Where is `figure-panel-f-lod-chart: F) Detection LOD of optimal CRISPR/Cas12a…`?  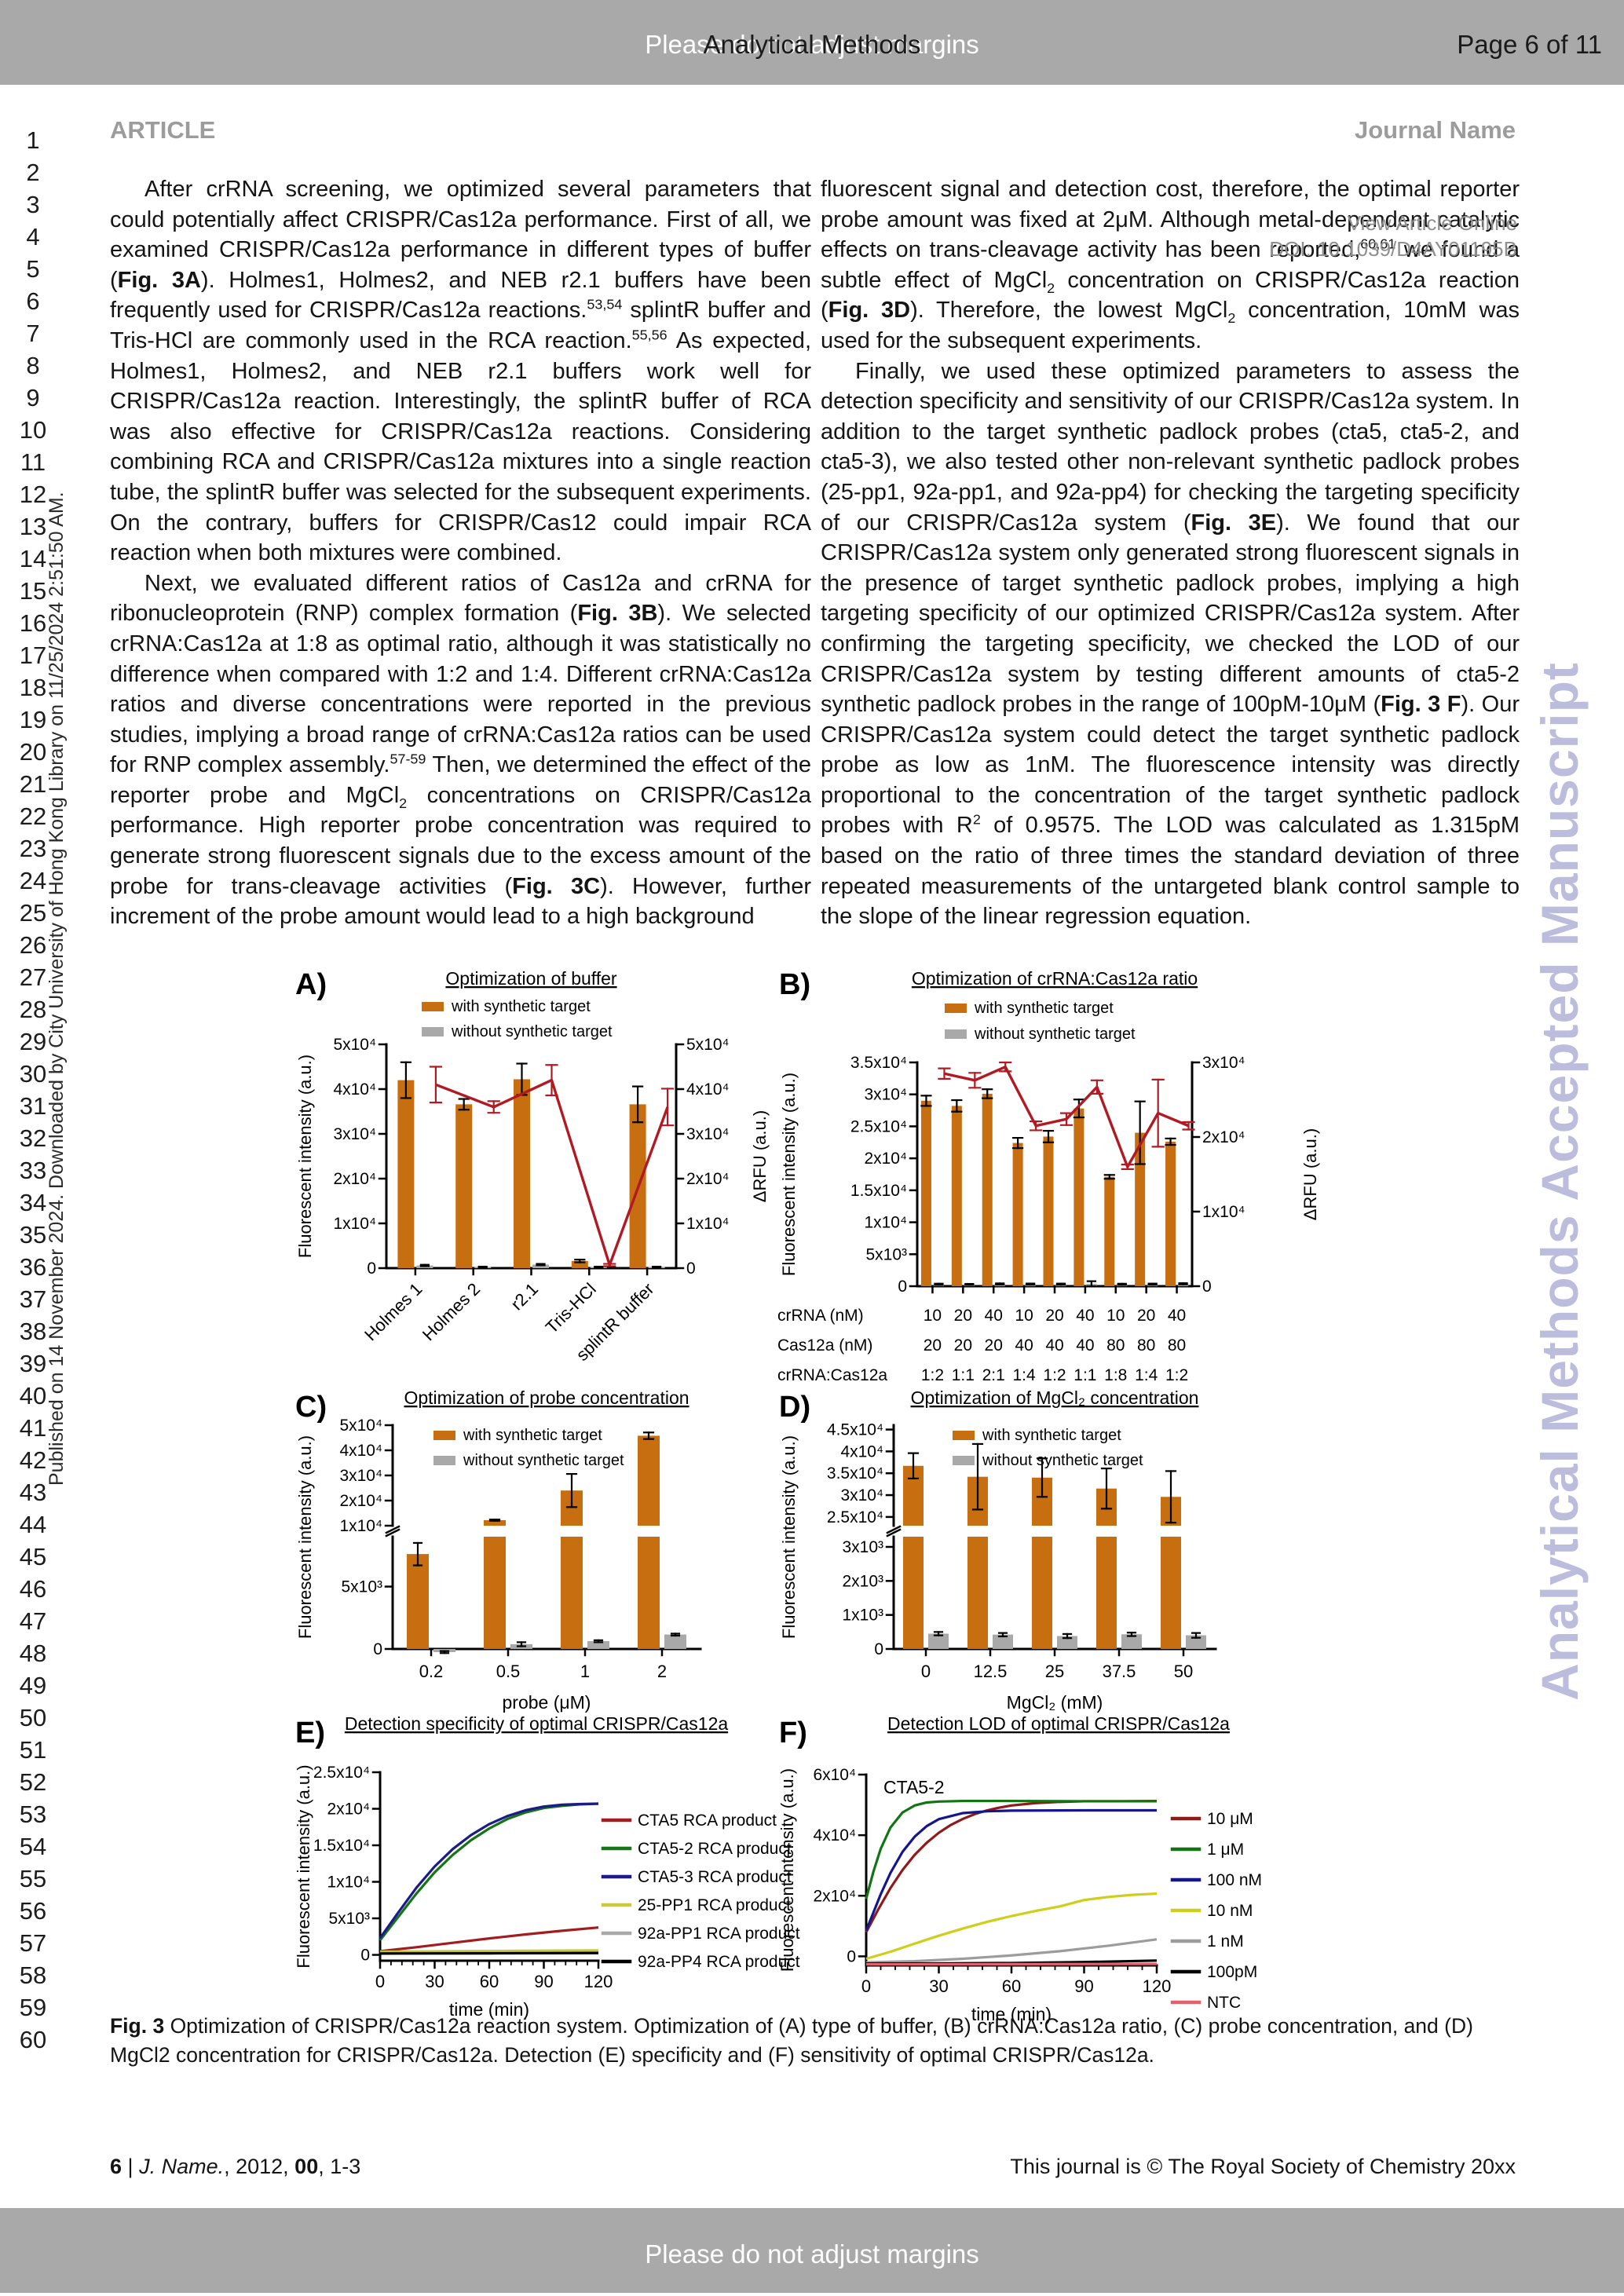 figure-panel-f-lod-chart: F) Detection LOD of optimal CRISPR/Cas12a… is located at coordinates (1019, 1869).